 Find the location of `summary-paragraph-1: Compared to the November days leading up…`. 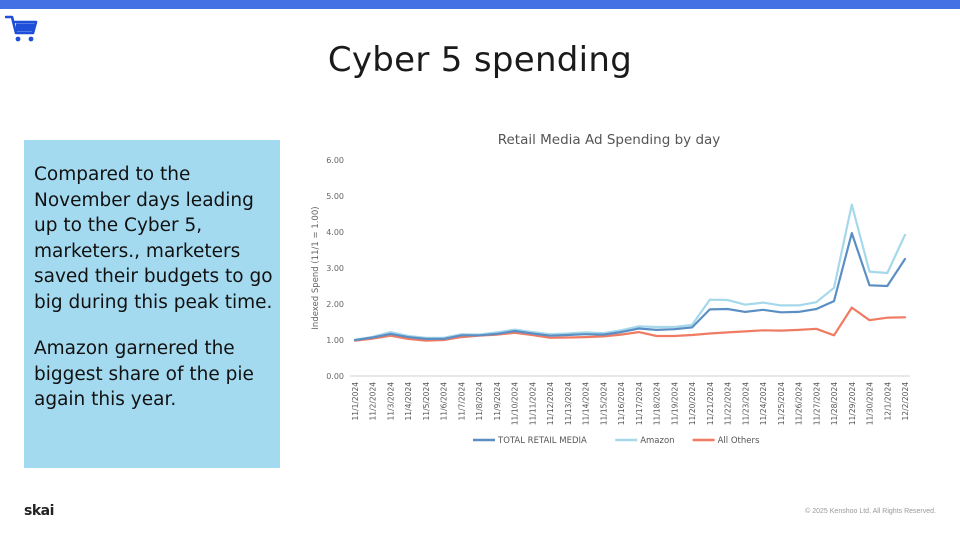

summary-paragraph-1: Compared to the November days leading up… is located at coordinates (153, 238).